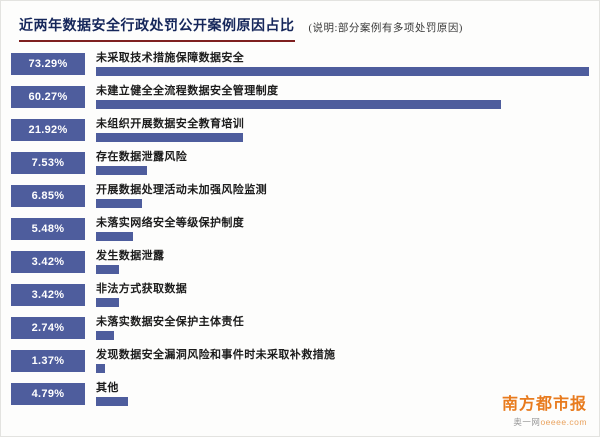 This screenshot has height=437, width=600. I want to click on bar-label: 未组织开展数据安全教育培训, so click(170, 124).